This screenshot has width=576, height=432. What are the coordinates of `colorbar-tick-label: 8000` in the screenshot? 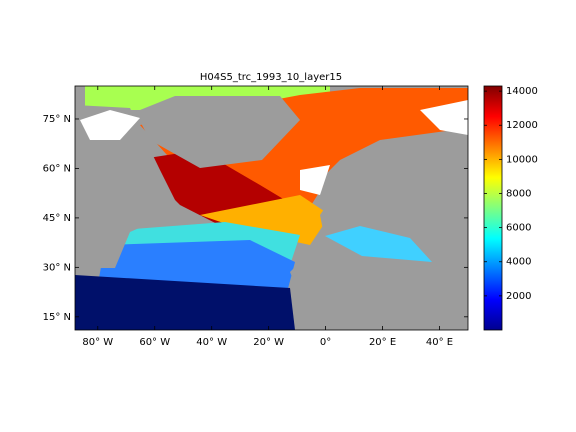 It's located at (518, 193).